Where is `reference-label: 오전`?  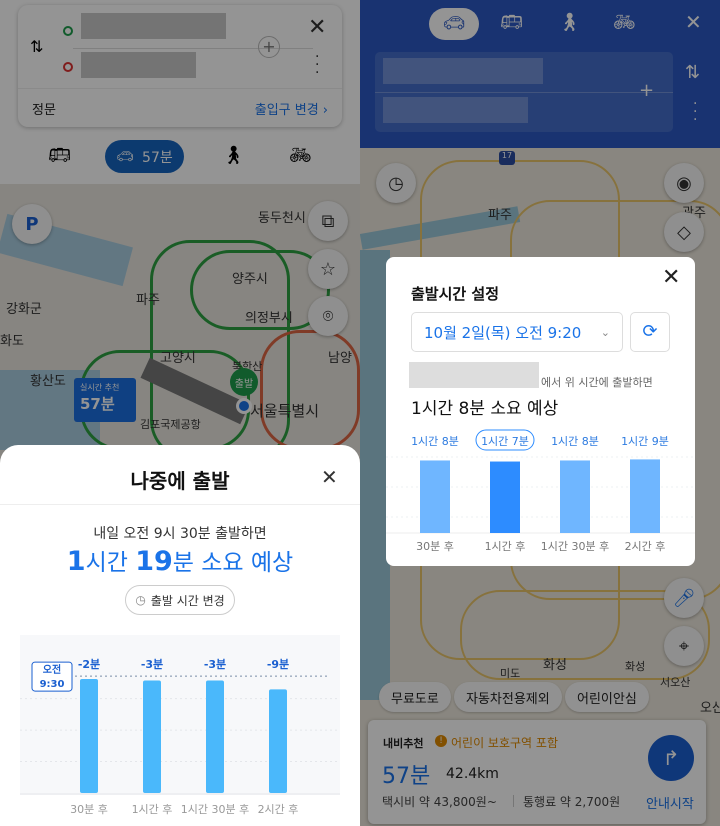 reference-label: 오전 is located at coordinates (52, 669).